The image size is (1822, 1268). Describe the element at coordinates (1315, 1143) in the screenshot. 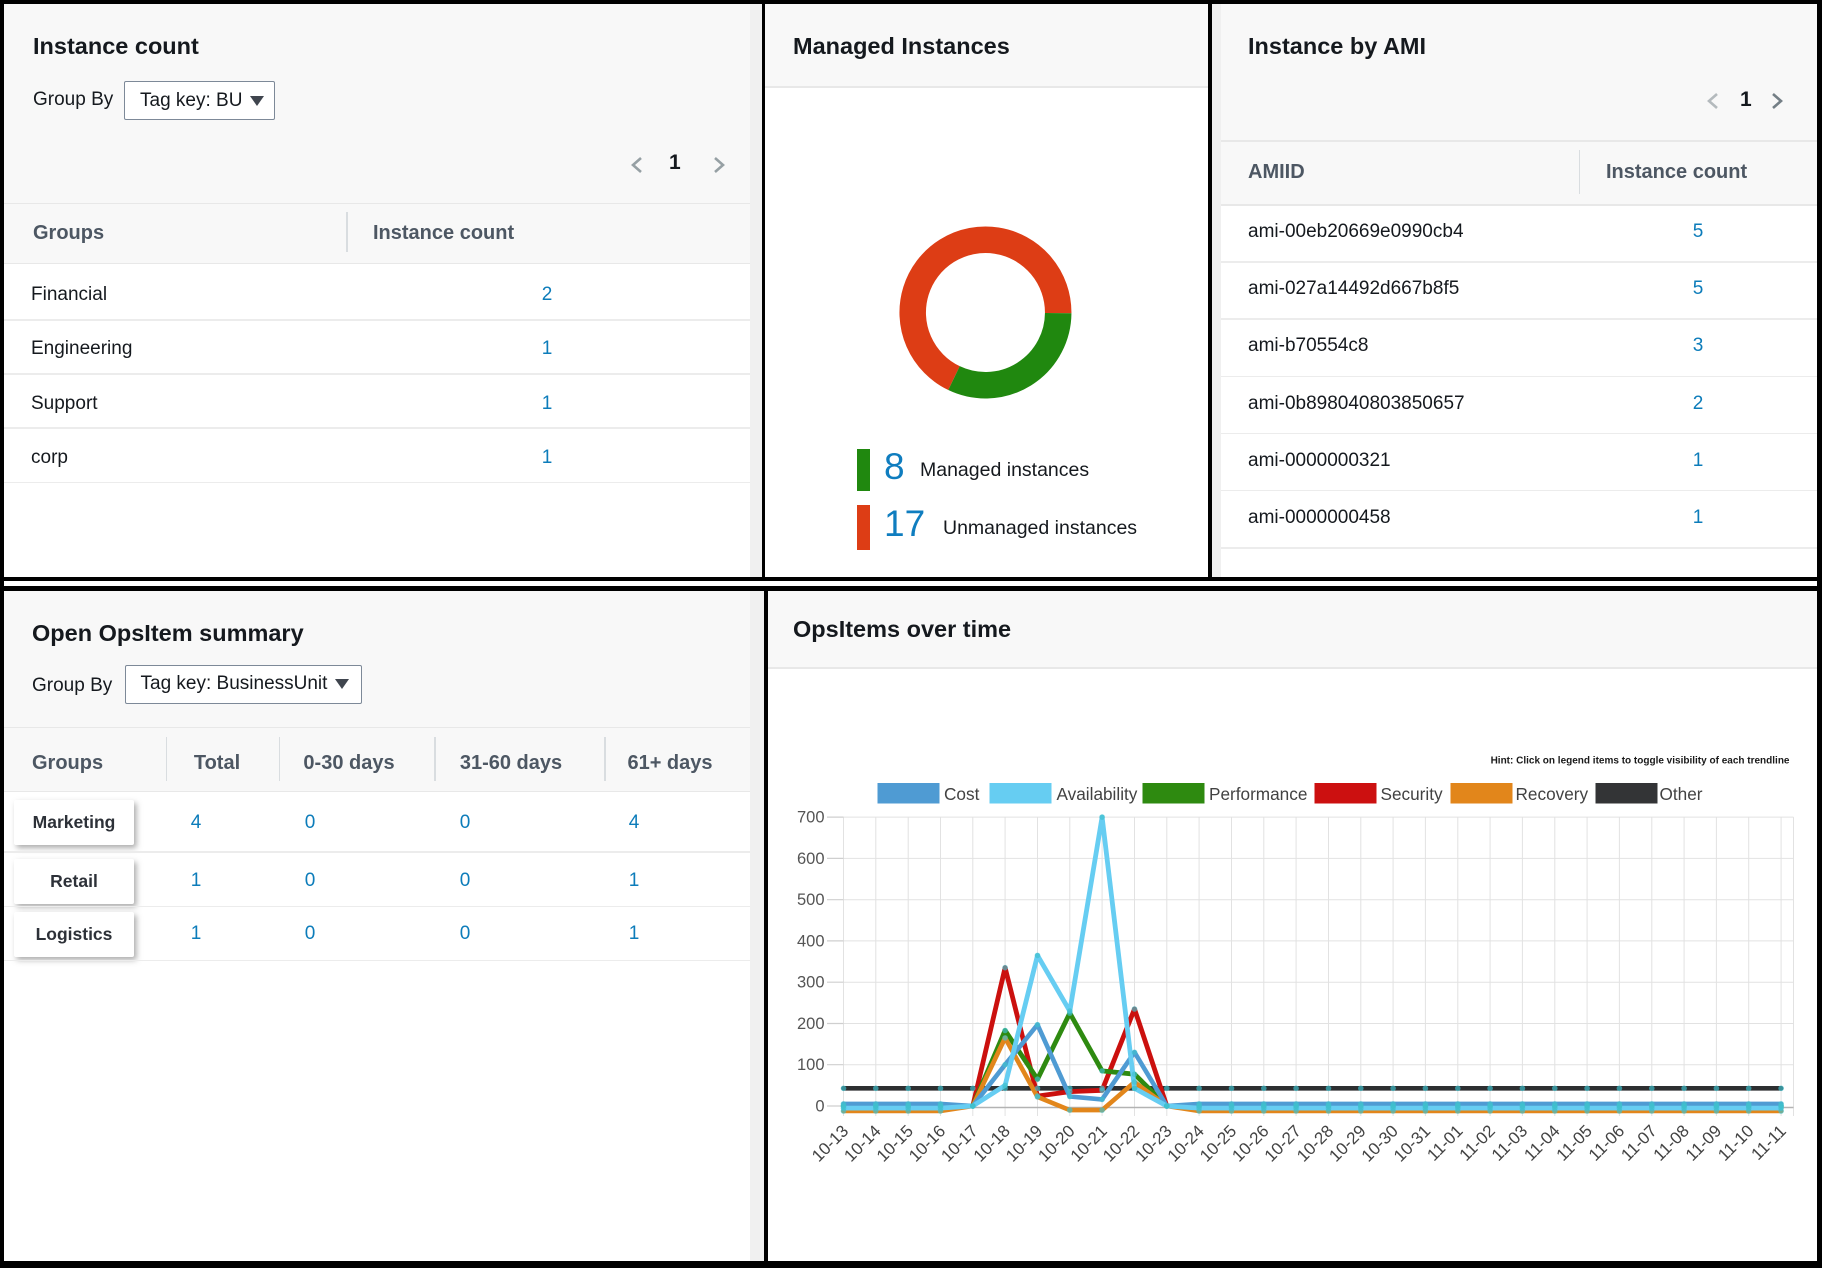

I see `svg-text: 10-28` at that location.